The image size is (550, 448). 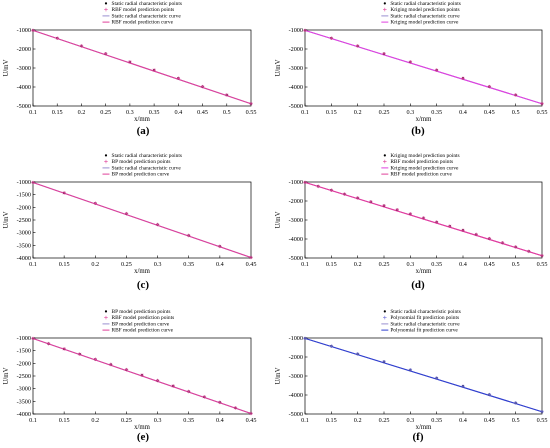 I want to click on y-tick-label: -3000, so click(x=296, y=376).